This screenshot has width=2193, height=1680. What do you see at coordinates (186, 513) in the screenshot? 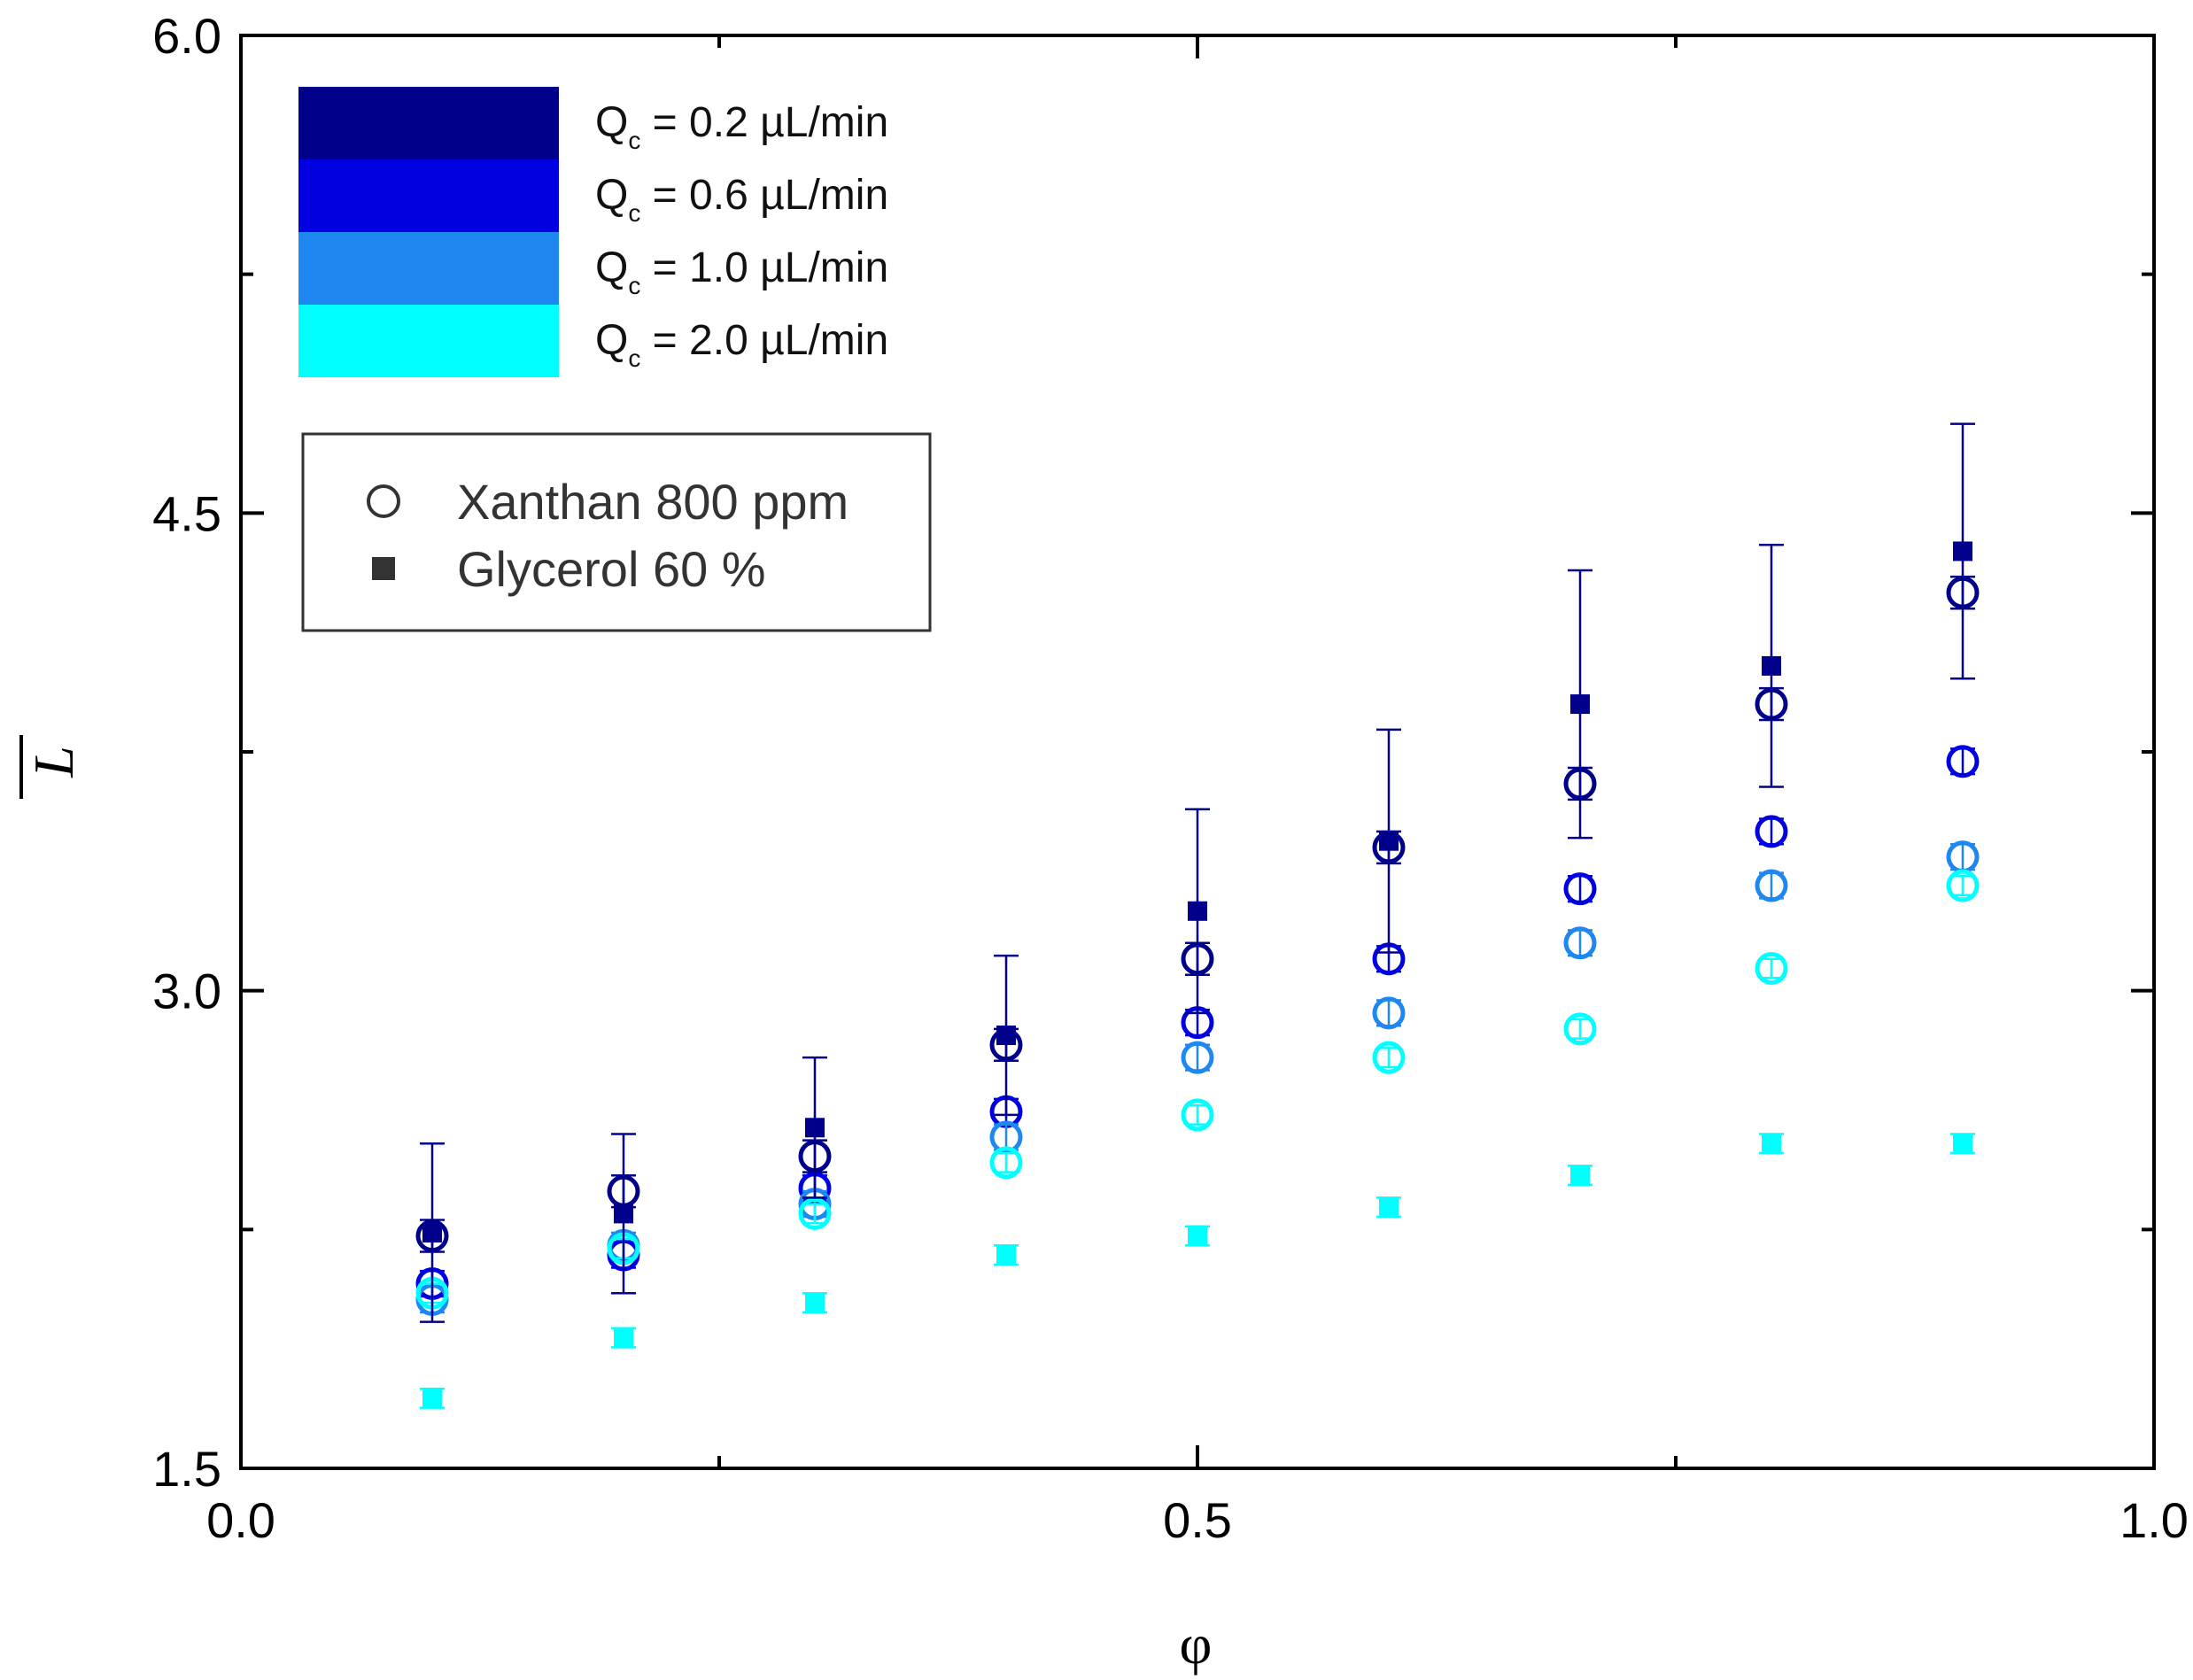
I see `y-tick-label: 4.5` at bounding box center [186, 513].